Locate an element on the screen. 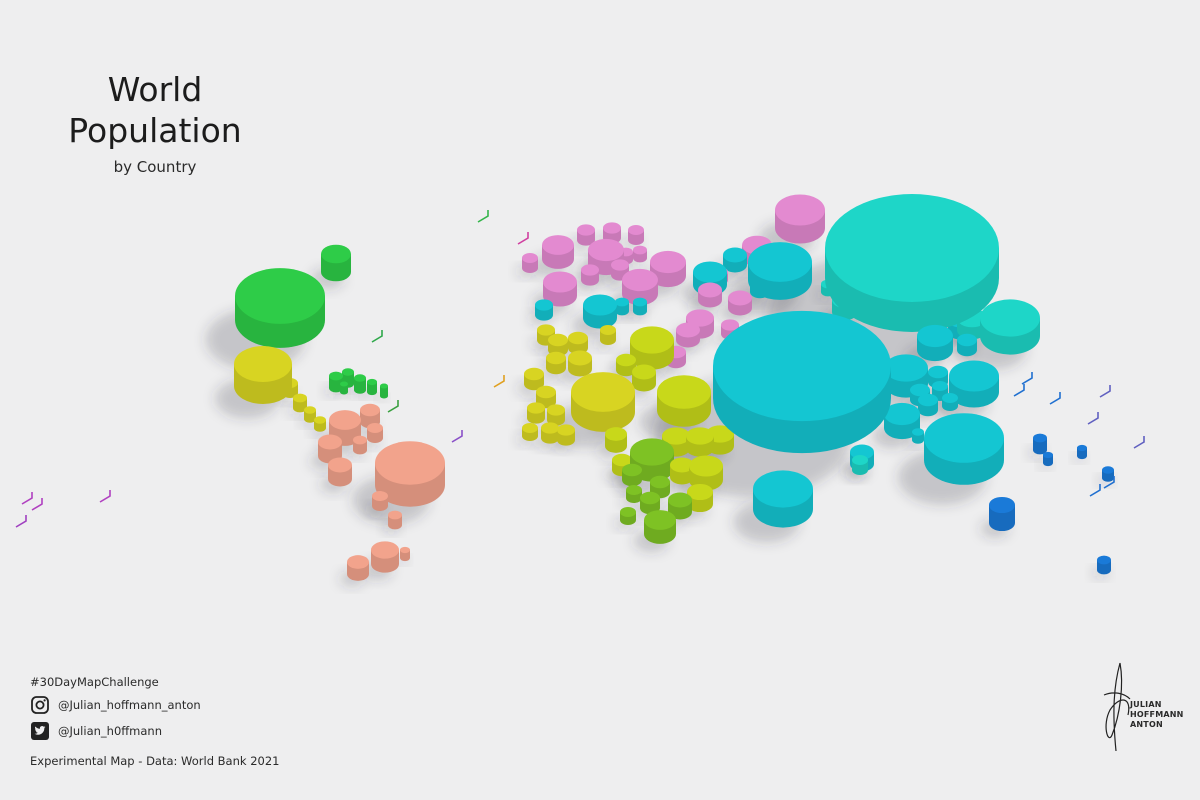 Image resolution: width=1200 pixels, height=800 pixels. twitter-row: @Julian_h0ffmann is located at coordinates (154, 731).